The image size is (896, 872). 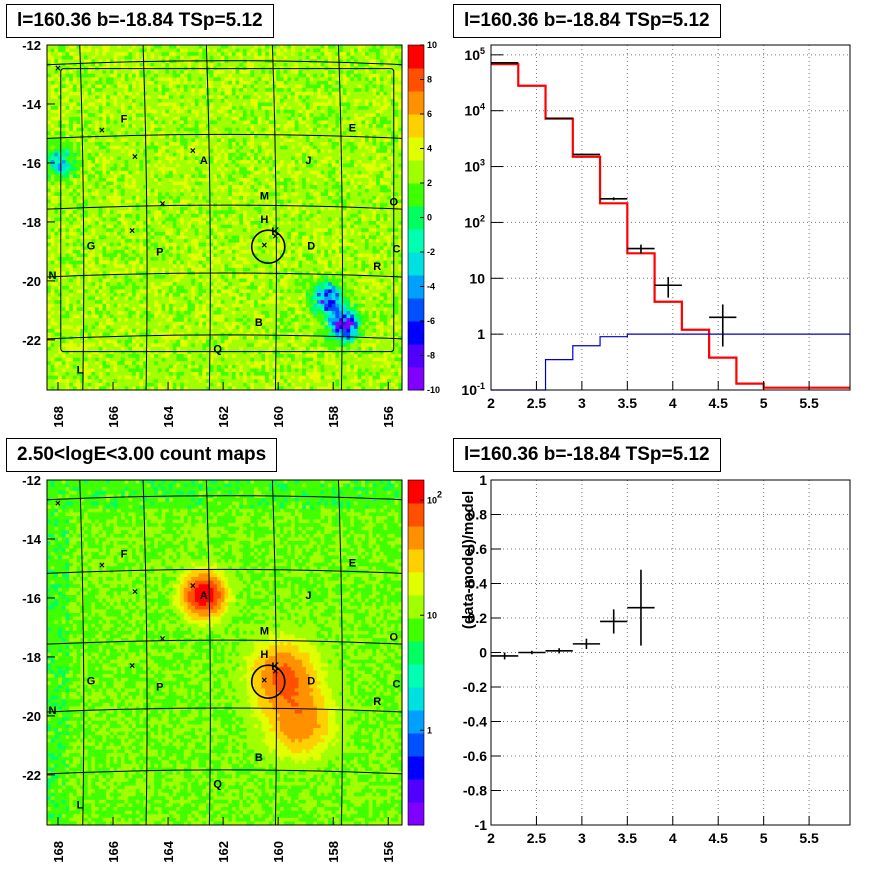 I want to click on x-tick-label: 5.5, so click(x=809, y=403).